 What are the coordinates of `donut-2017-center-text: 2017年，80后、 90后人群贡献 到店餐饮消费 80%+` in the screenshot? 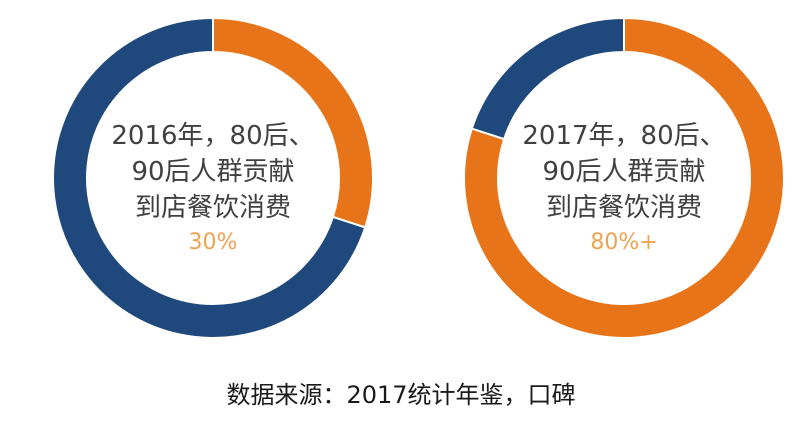 It's located at (624, 188).